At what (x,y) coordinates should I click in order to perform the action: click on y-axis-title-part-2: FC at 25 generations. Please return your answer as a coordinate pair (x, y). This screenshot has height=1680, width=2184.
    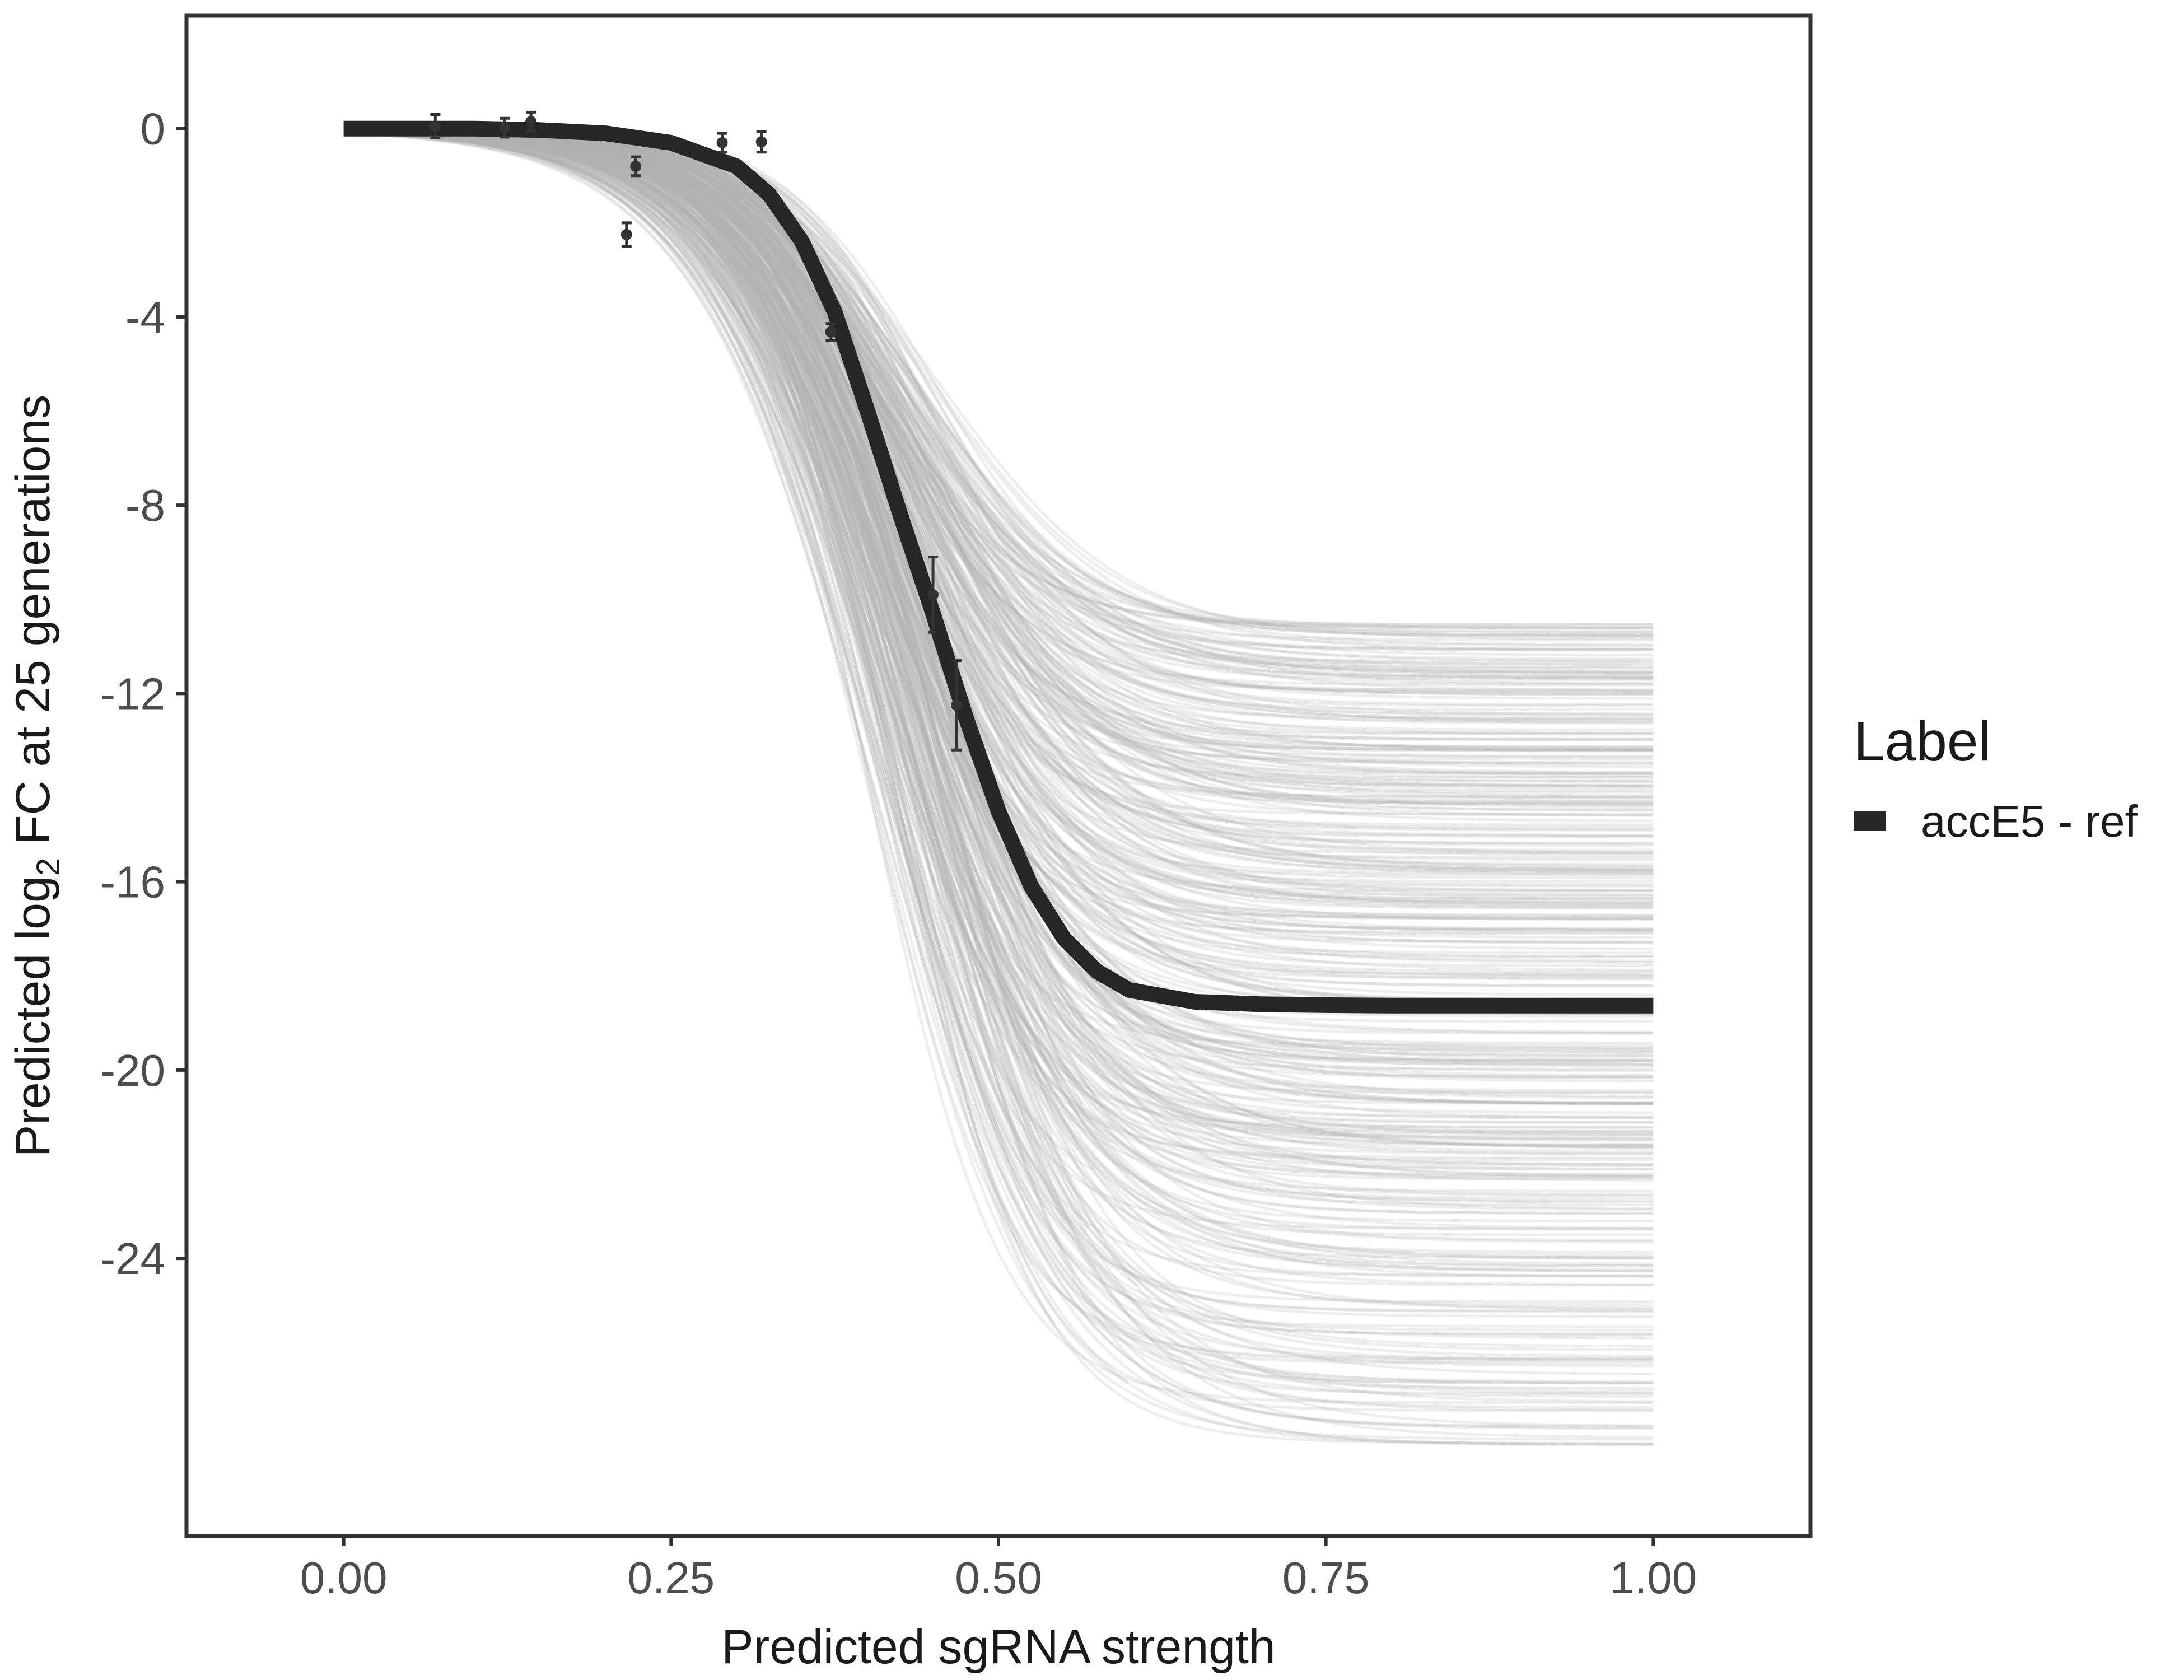
    Looking at the image, I should click on (33, 627).